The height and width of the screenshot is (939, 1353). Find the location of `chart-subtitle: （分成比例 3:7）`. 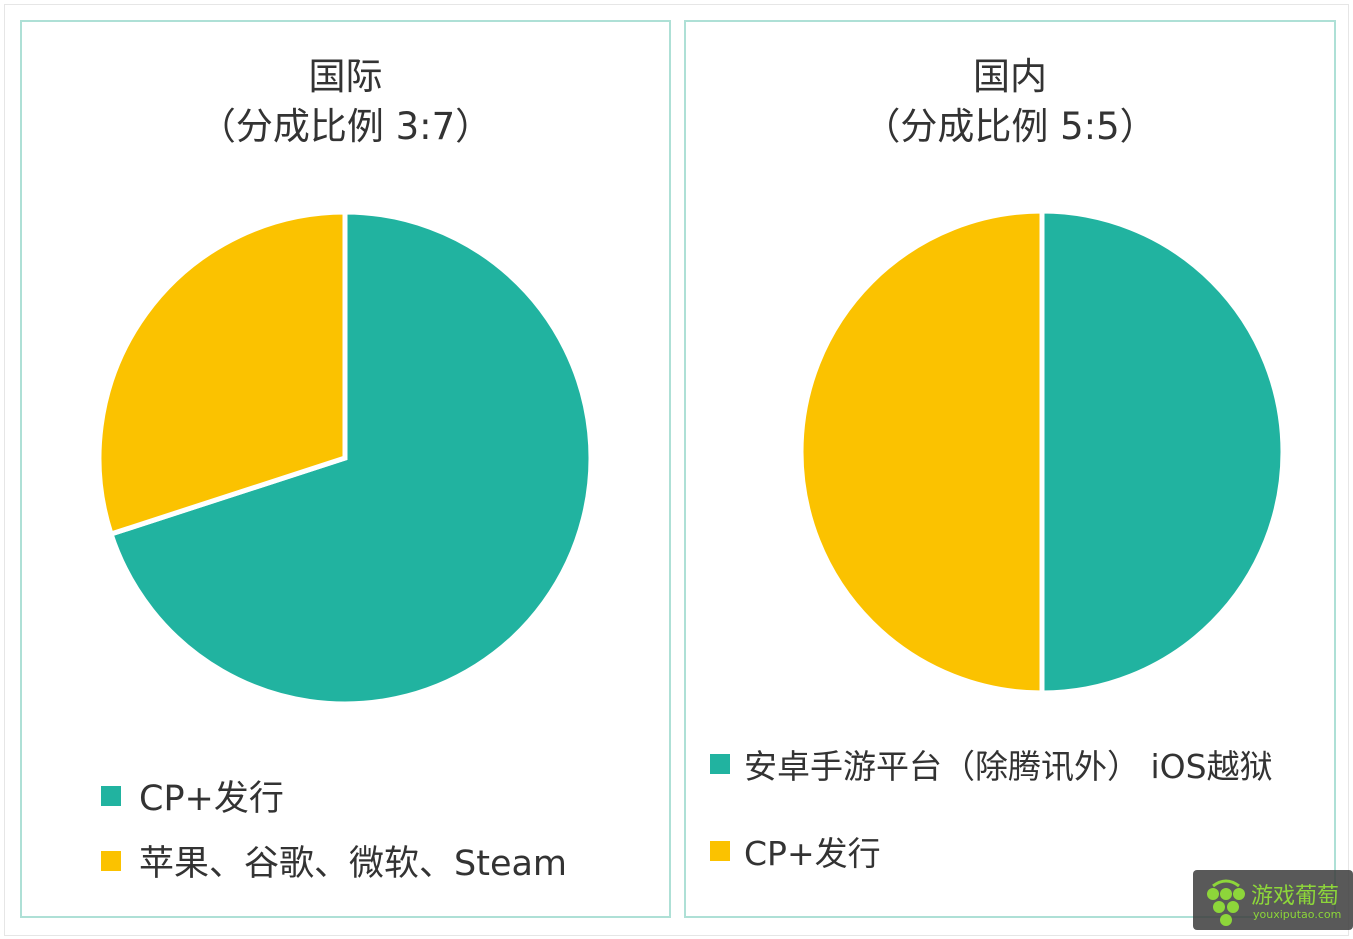

chart-subtitle: （分成比例 3:7） is located at coordinates (345, 126).